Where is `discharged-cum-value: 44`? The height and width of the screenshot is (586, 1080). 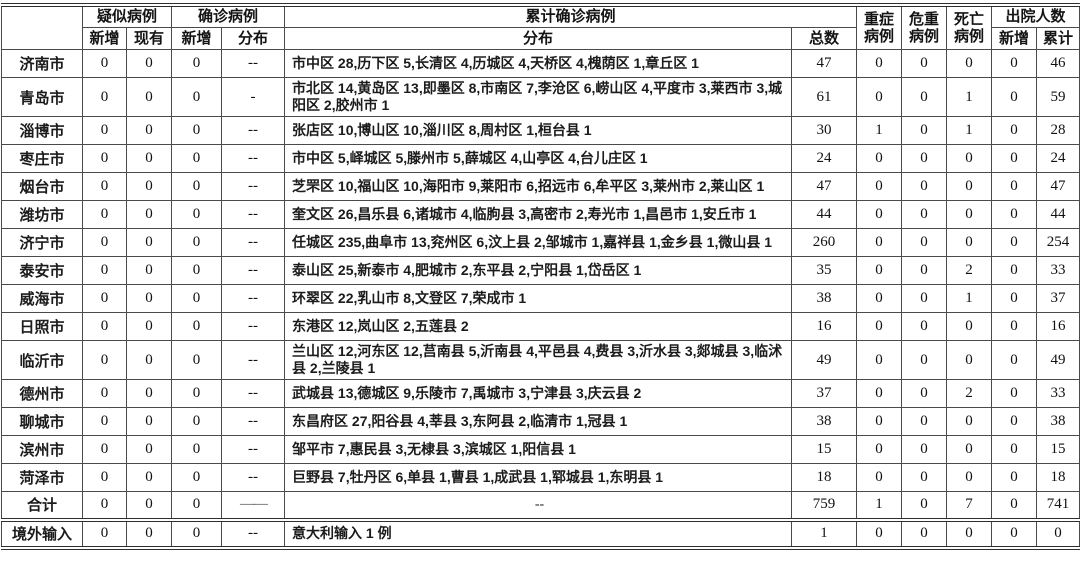 discharged-cum-value: 44 is located at coordinates (1058, 214).